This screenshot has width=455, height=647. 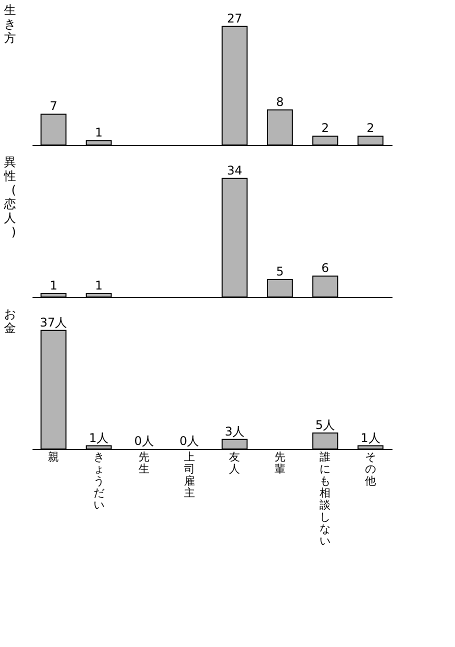 I want to click on data-label: 6, so click(x=325, y=268).